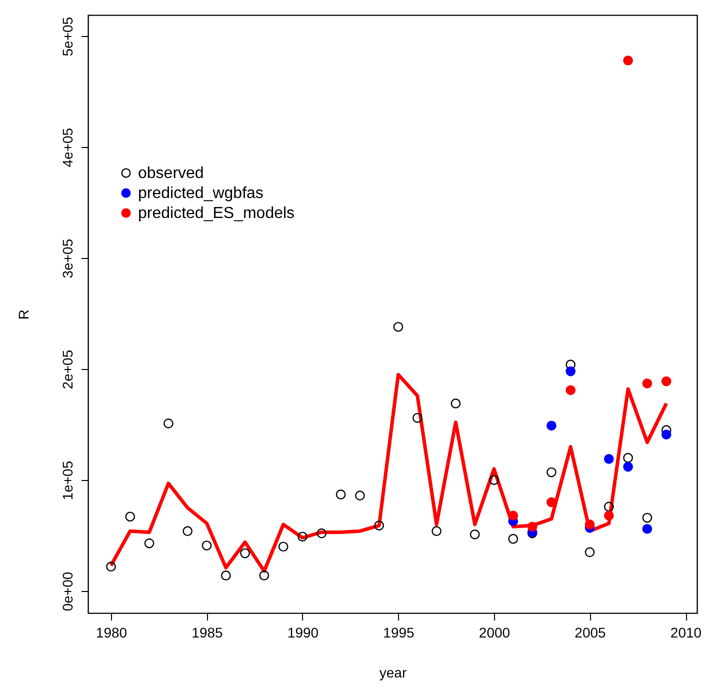  What do you see at coordinates (24, 314) in the screenshot?
I see `y-axis-title: R` at bounding box center [24, 314].